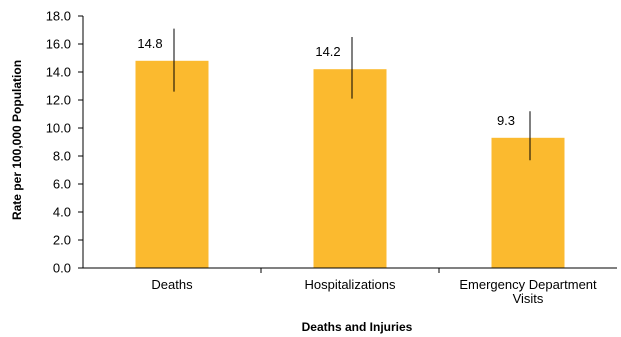 This screenshot has width=621, height=337. Describe the element at coordinates (172, 284) in the screenshot. I see `x-tick-label: Deaths` at that location.